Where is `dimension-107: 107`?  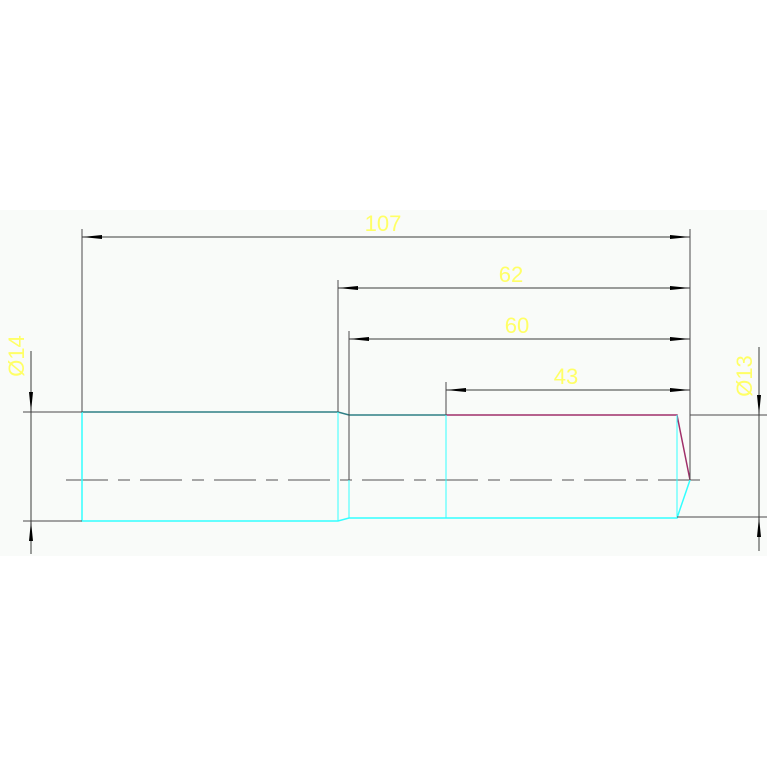 dimension-107: 107 is located at coordinates (386, 225).